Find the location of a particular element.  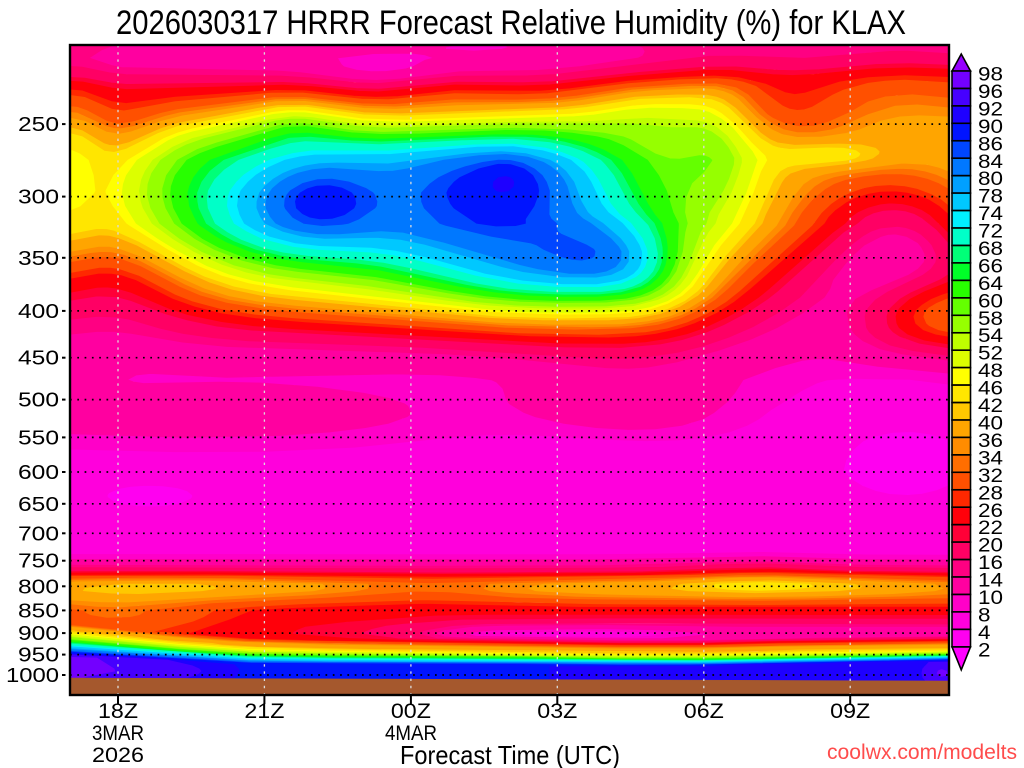

svg-text: 650 is located at coordinates (38, 505).